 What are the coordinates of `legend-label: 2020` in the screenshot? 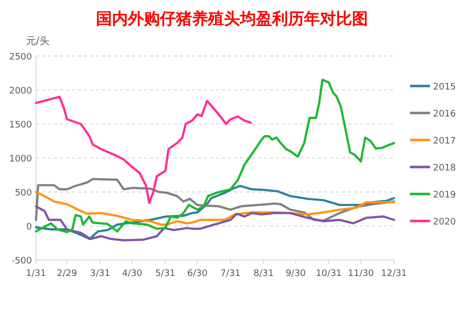 It's located at (444, 223).